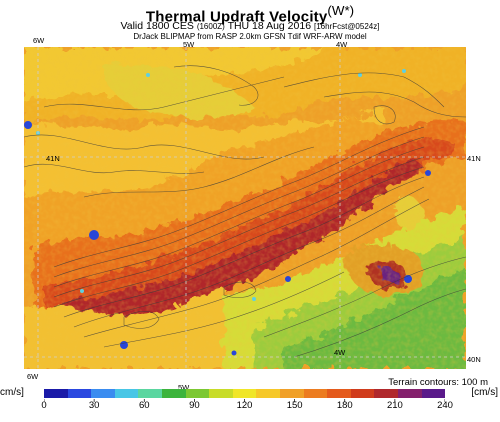 Image resolution: width=500 pixels, height=422 pixels. I want to click on colorbar, so click(245, 393).